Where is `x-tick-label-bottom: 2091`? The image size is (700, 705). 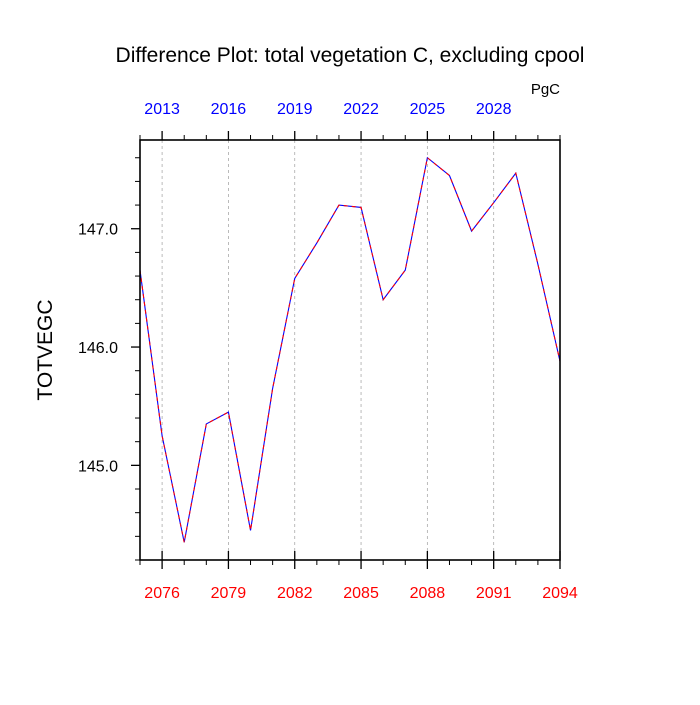
x-tick-label-bottom: 2091 is located at coordinates (494, 593).